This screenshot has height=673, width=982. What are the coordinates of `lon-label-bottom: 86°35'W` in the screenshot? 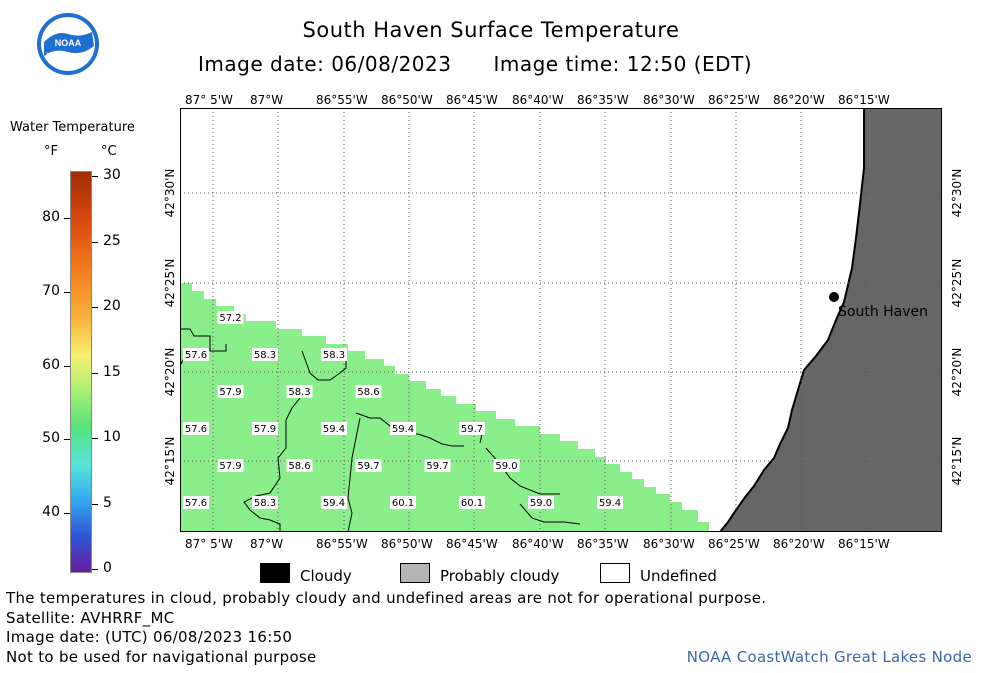 It's located at (603, 544).